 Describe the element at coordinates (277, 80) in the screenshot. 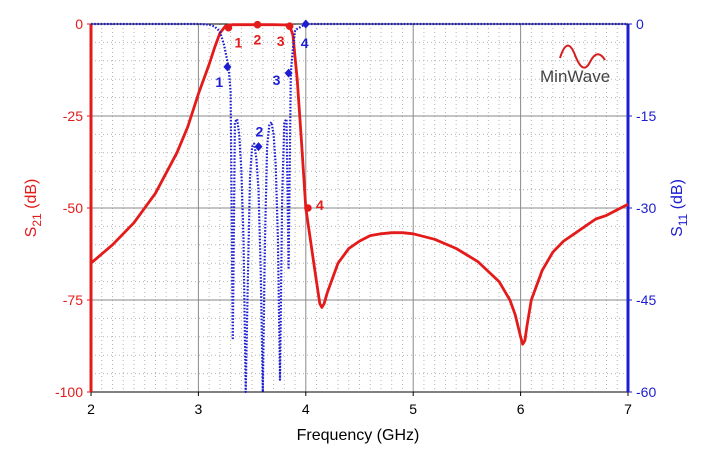

I see `s11-marker-3-label: 3` at that location.